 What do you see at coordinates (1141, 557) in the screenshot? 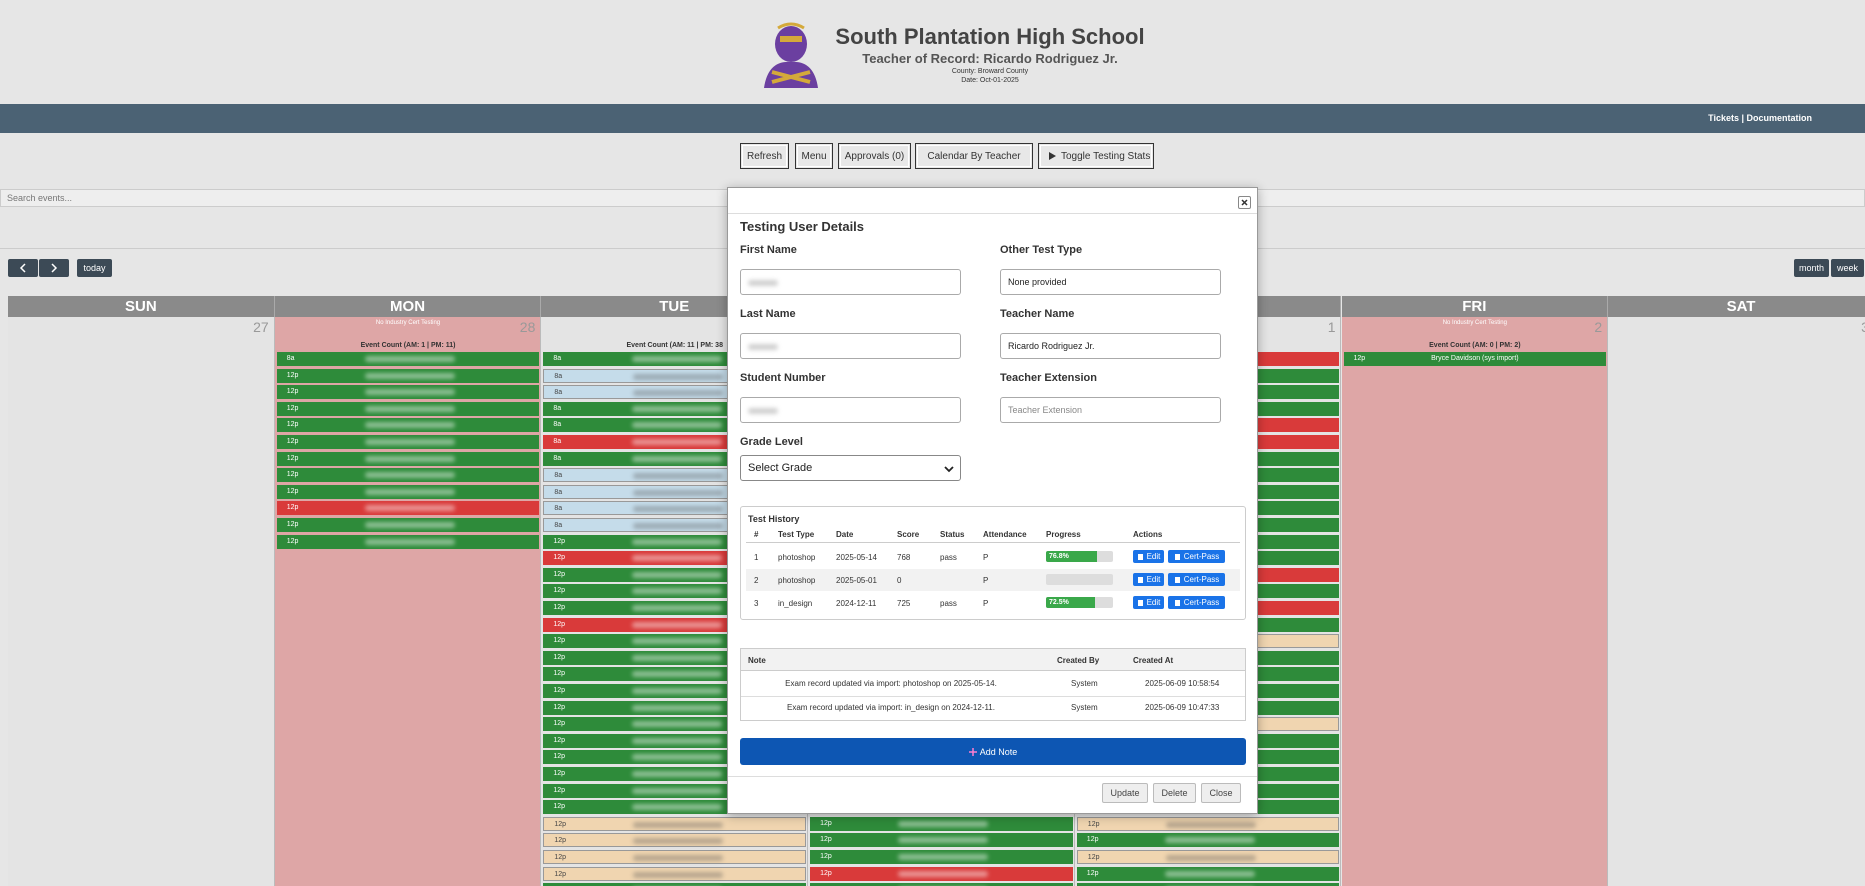
I see `action-icon` at bounding box center [1141, 557].